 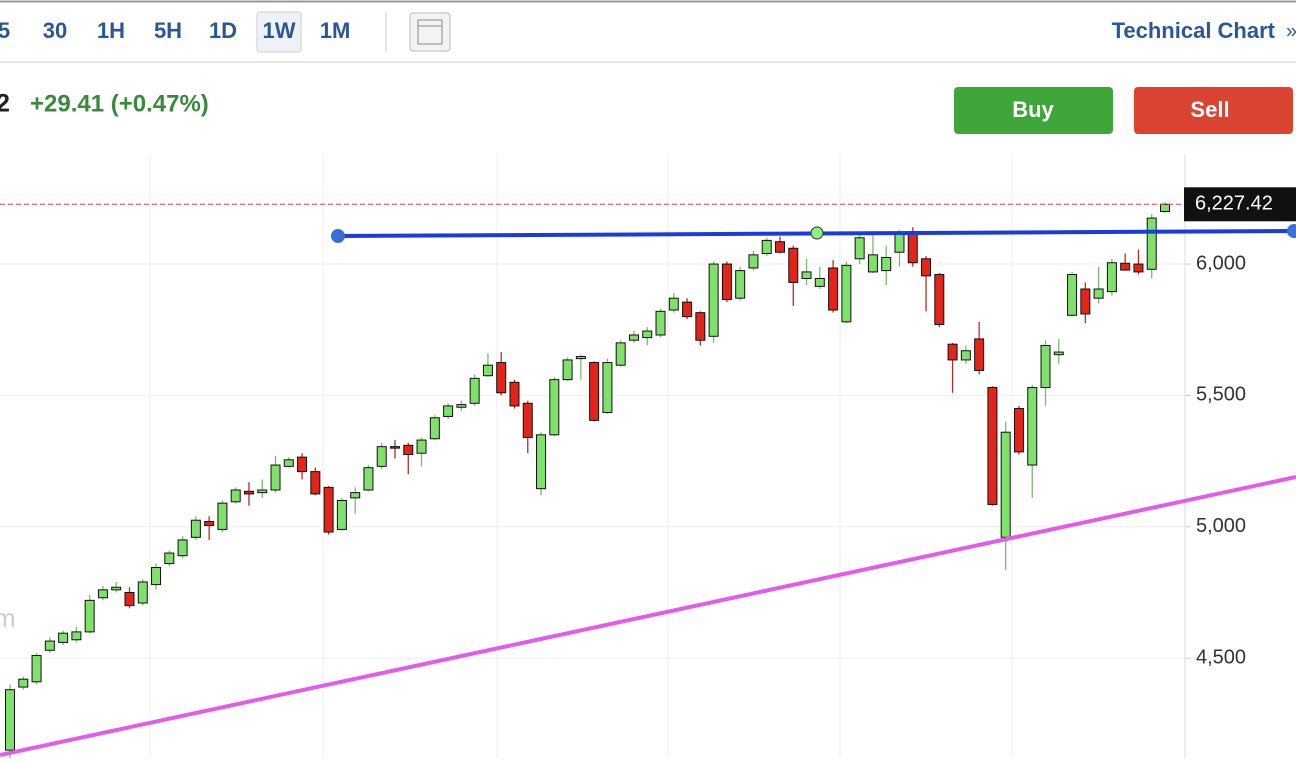 I want to click on sell-label: Sell, so click(x=1209, y=109).